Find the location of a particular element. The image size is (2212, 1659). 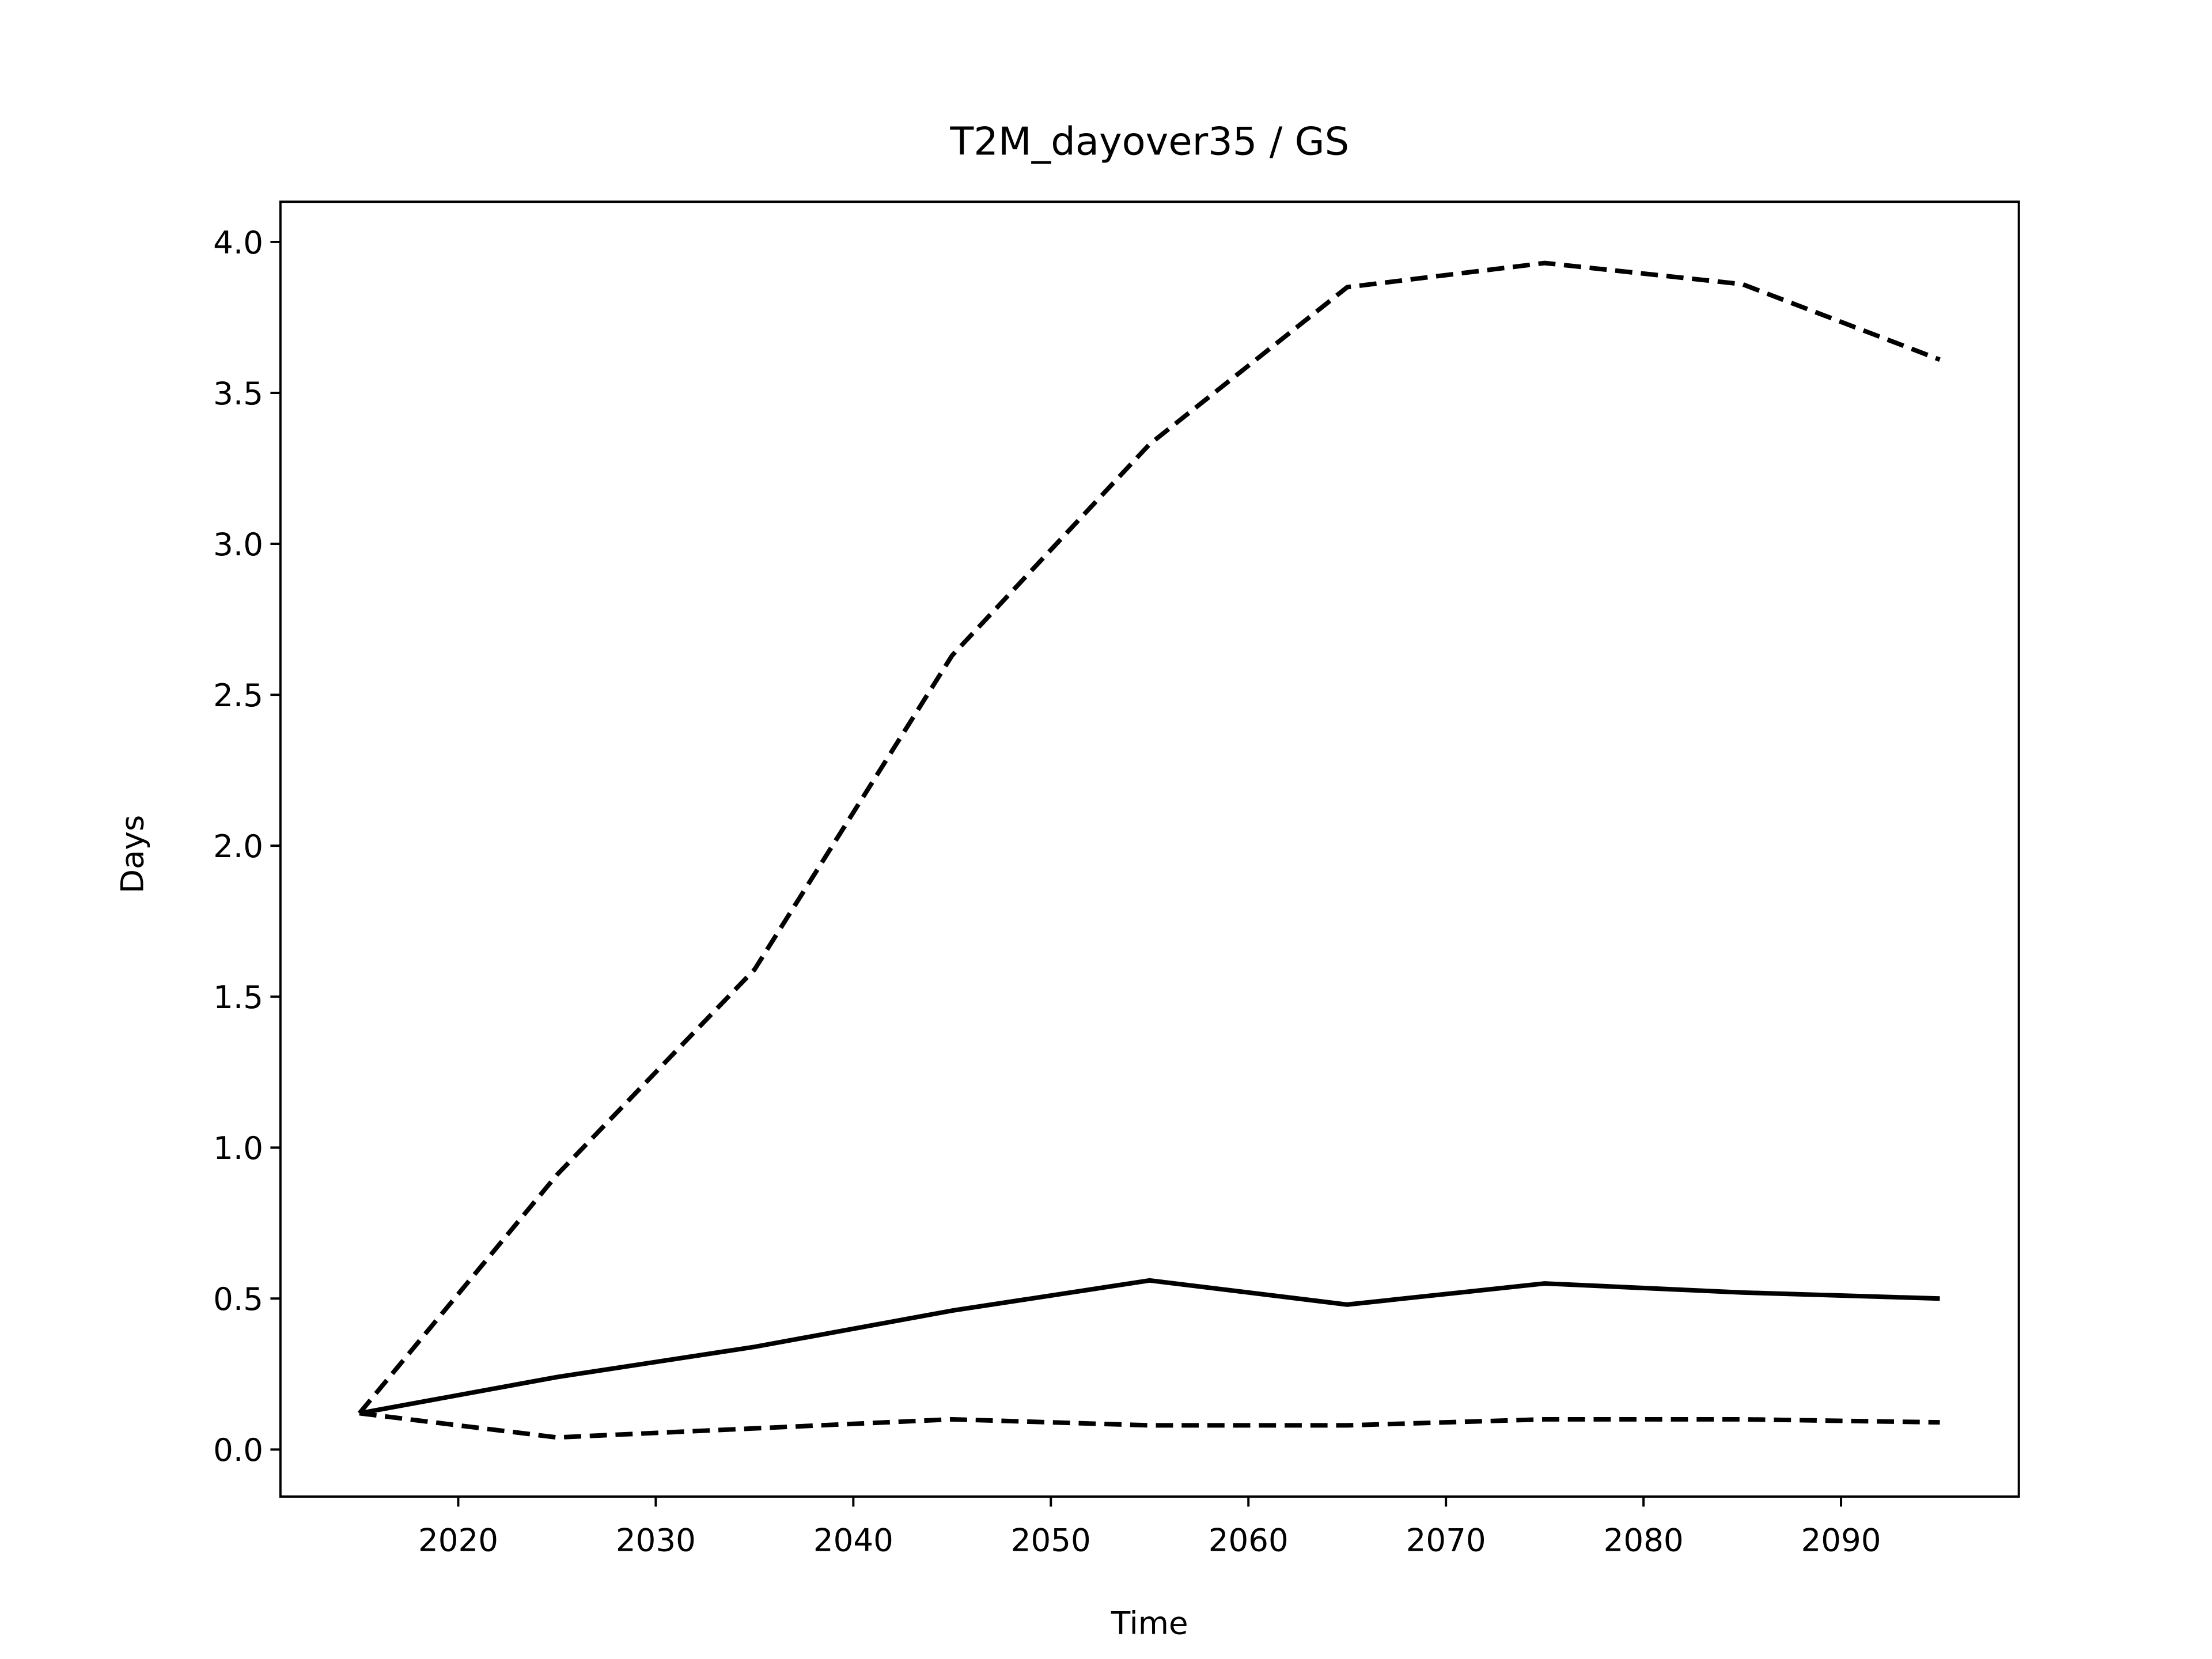

x-tick-label: 2080 is located at coordinates (1644, 1539).